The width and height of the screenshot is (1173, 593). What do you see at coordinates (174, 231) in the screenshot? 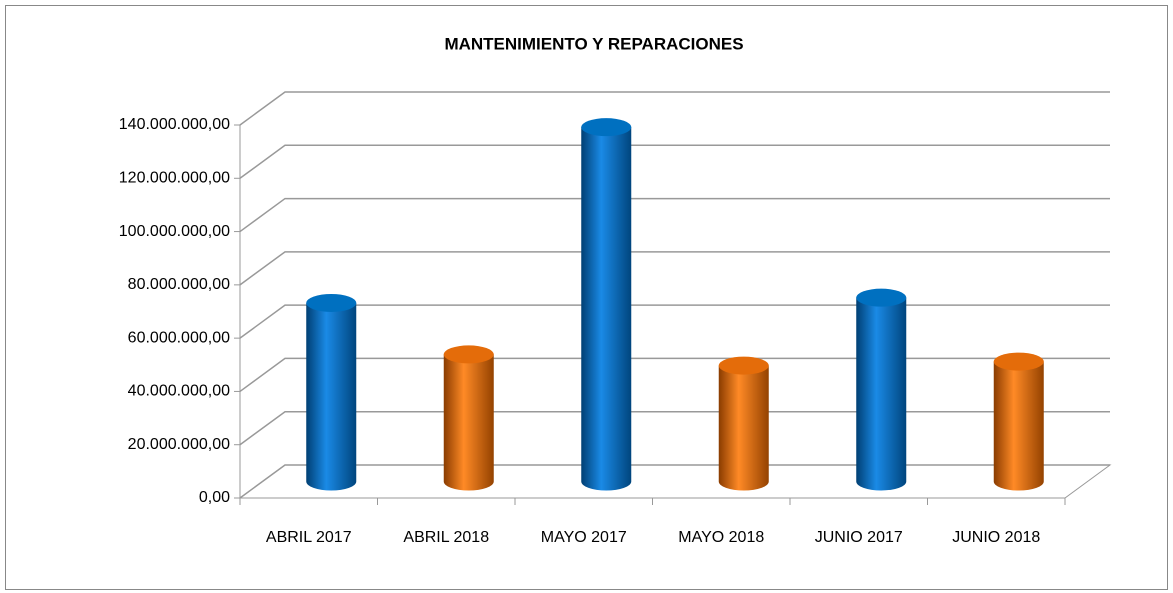
I see `y-tick-label: 100.000.000,00` at bounding box center [174, 231].